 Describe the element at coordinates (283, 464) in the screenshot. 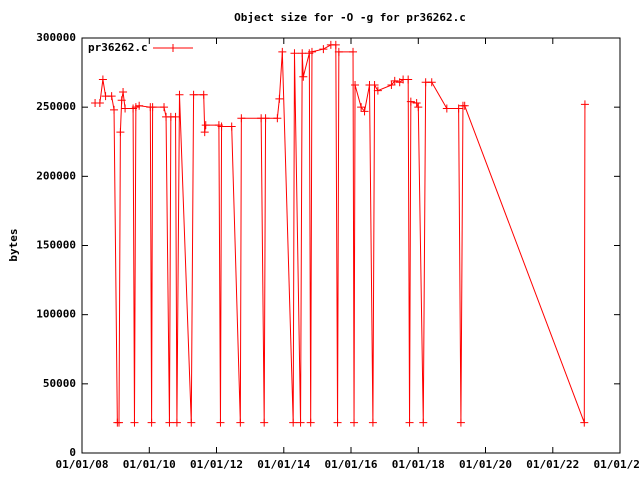

I see `x-tick-label: 01/01/14` at that location.